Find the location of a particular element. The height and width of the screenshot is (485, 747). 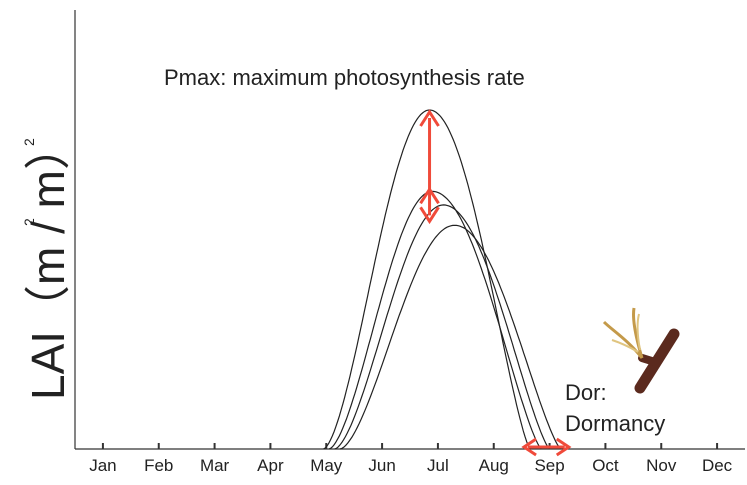

x-tick-label-jan: Jan is located at coordinates (102, 465).